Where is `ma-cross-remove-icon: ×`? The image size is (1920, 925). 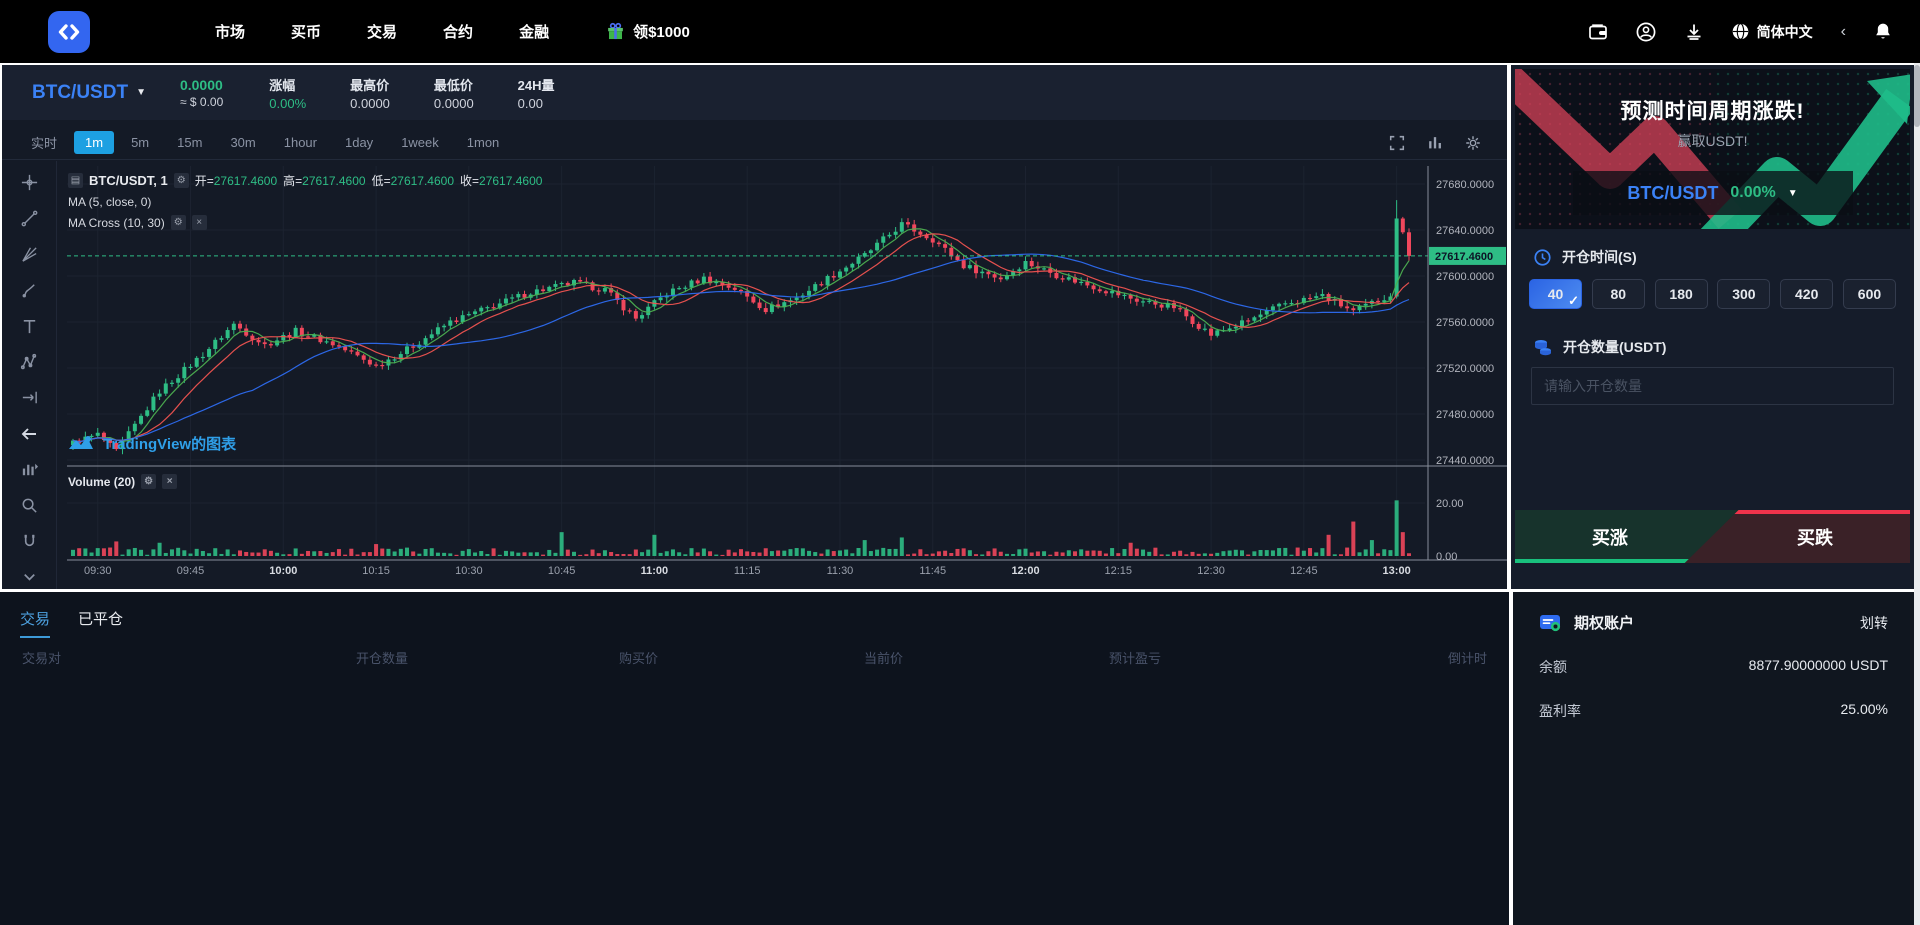
ma-cross-remove-icon: × is located at coordinates (199, 222).